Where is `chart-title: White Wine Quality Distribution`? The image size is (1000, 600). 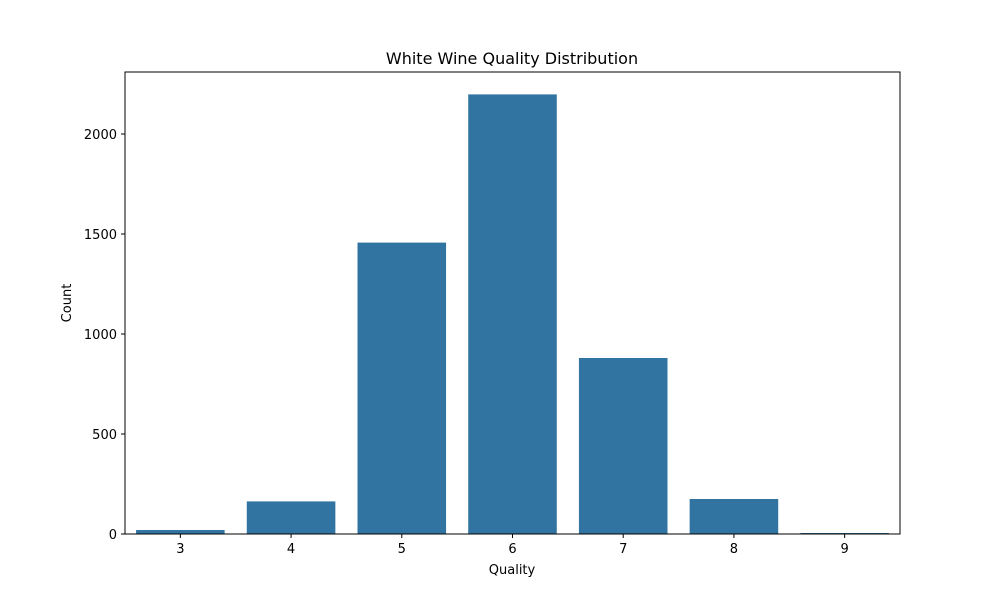 chart-title: White Wine Quality Distribution is located at coordinates (512, 58).